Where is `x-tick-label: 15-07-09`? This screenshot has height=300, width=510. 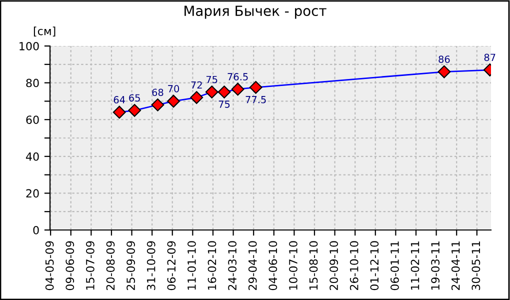
x-tick-label: 15-07-09 is located at coordinates (90, 265).